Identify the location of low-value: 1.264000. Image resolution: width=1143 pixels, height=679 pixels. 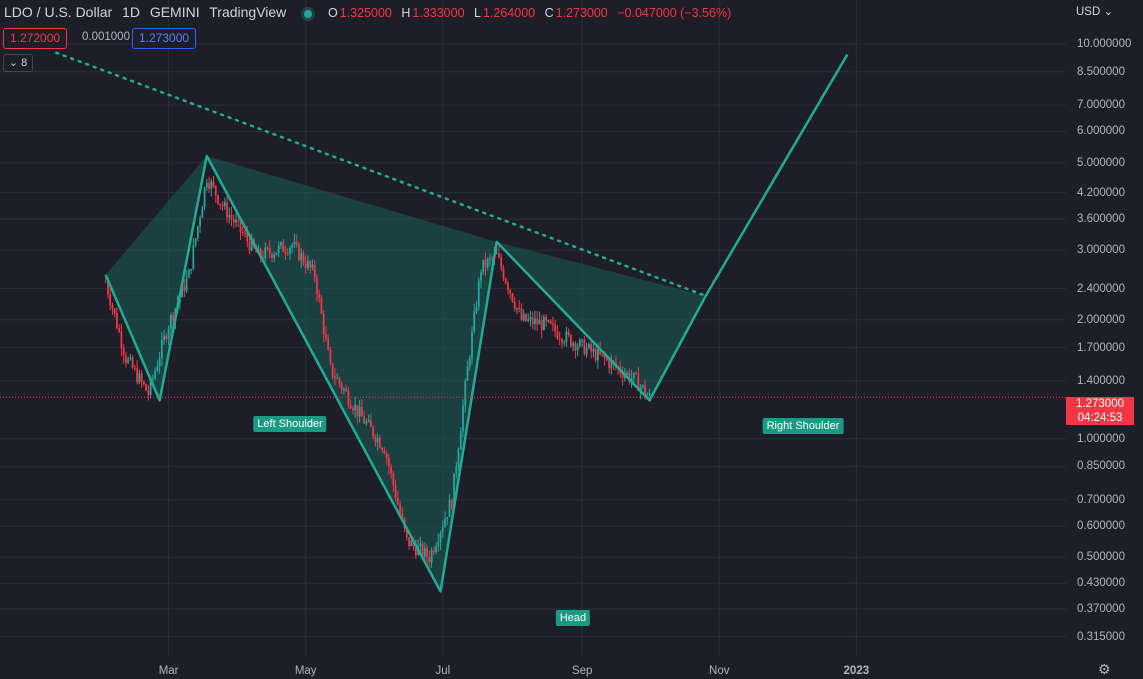
(509, 13).